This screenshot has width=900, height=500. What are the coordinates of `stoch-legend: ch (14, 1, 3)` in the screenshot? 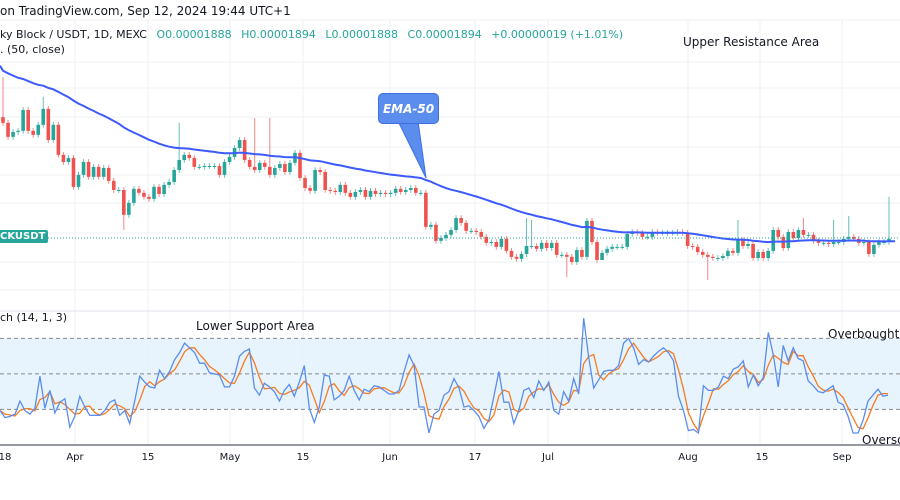 It's located at (34, 317).